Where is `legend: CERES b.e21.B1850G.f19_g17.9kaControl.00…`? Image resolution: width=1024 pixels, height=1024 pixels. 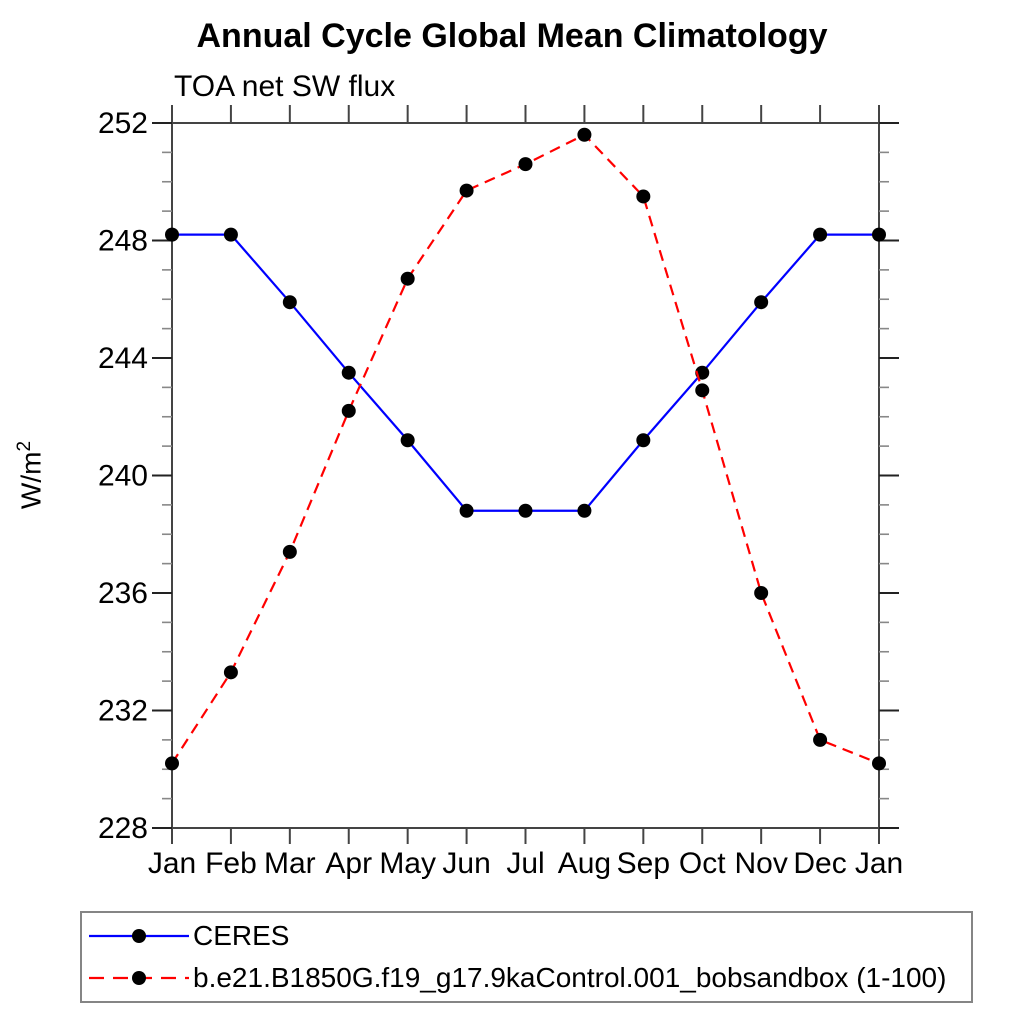
legend: CERES b.e21.B1850G.f19_g17.9kaControl.00… is located at coordinates (526, 957).